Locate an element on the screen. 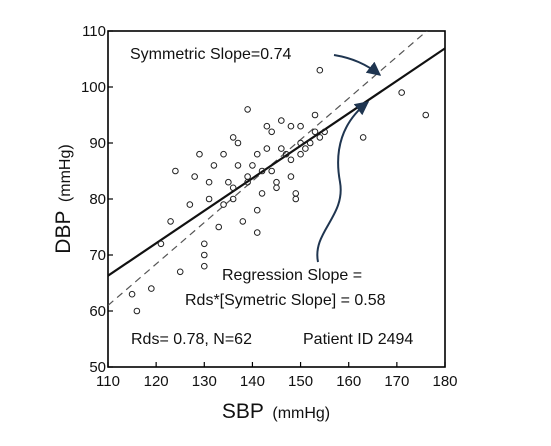 Image resolution: width=551 pixels, height=446 pixels. x-tick-label: 130 is located at coordinates (204, 381).